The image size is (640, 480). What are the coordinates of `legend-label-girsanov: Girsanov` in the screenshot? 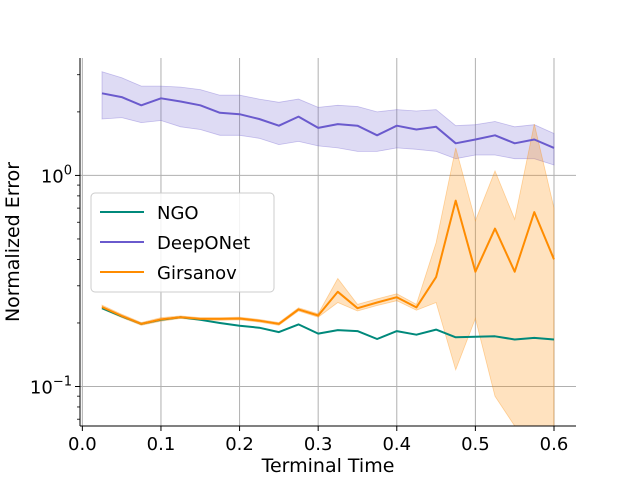 It's located at (197, 273).